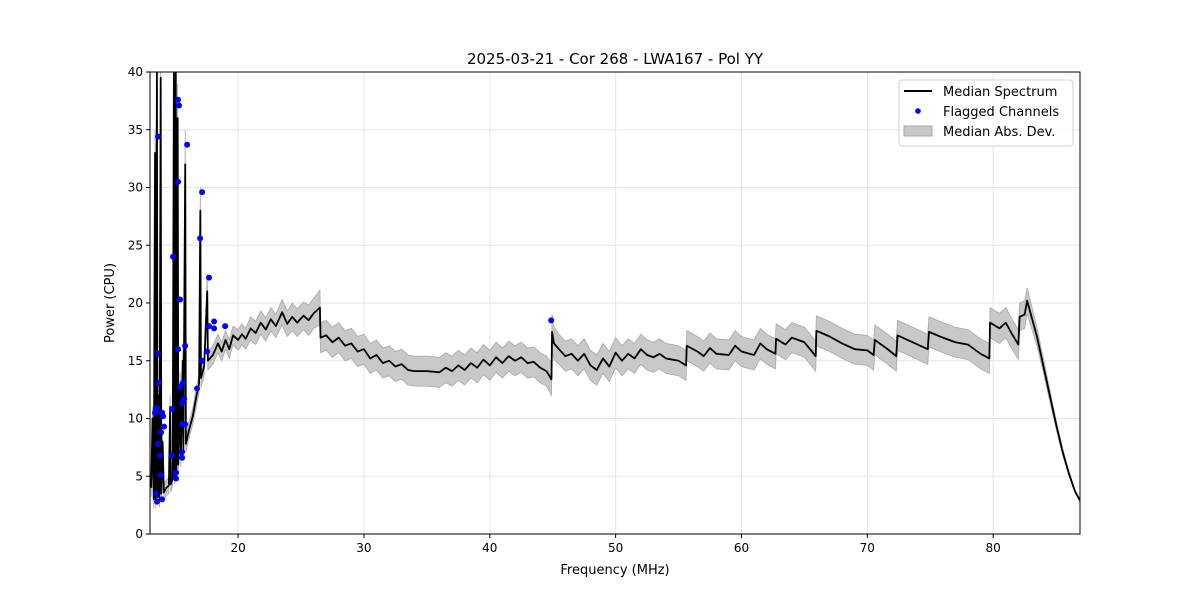  I want to click on y-tick-label: 25, so click(135, 245).